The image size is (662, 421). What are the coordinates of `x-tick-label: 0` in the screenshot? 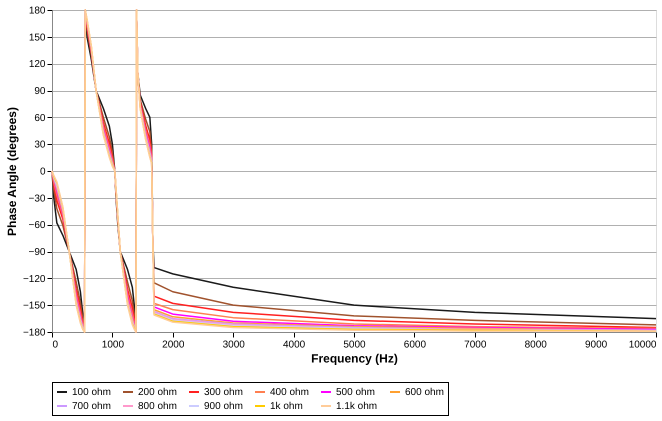 It's located at (55, 345).